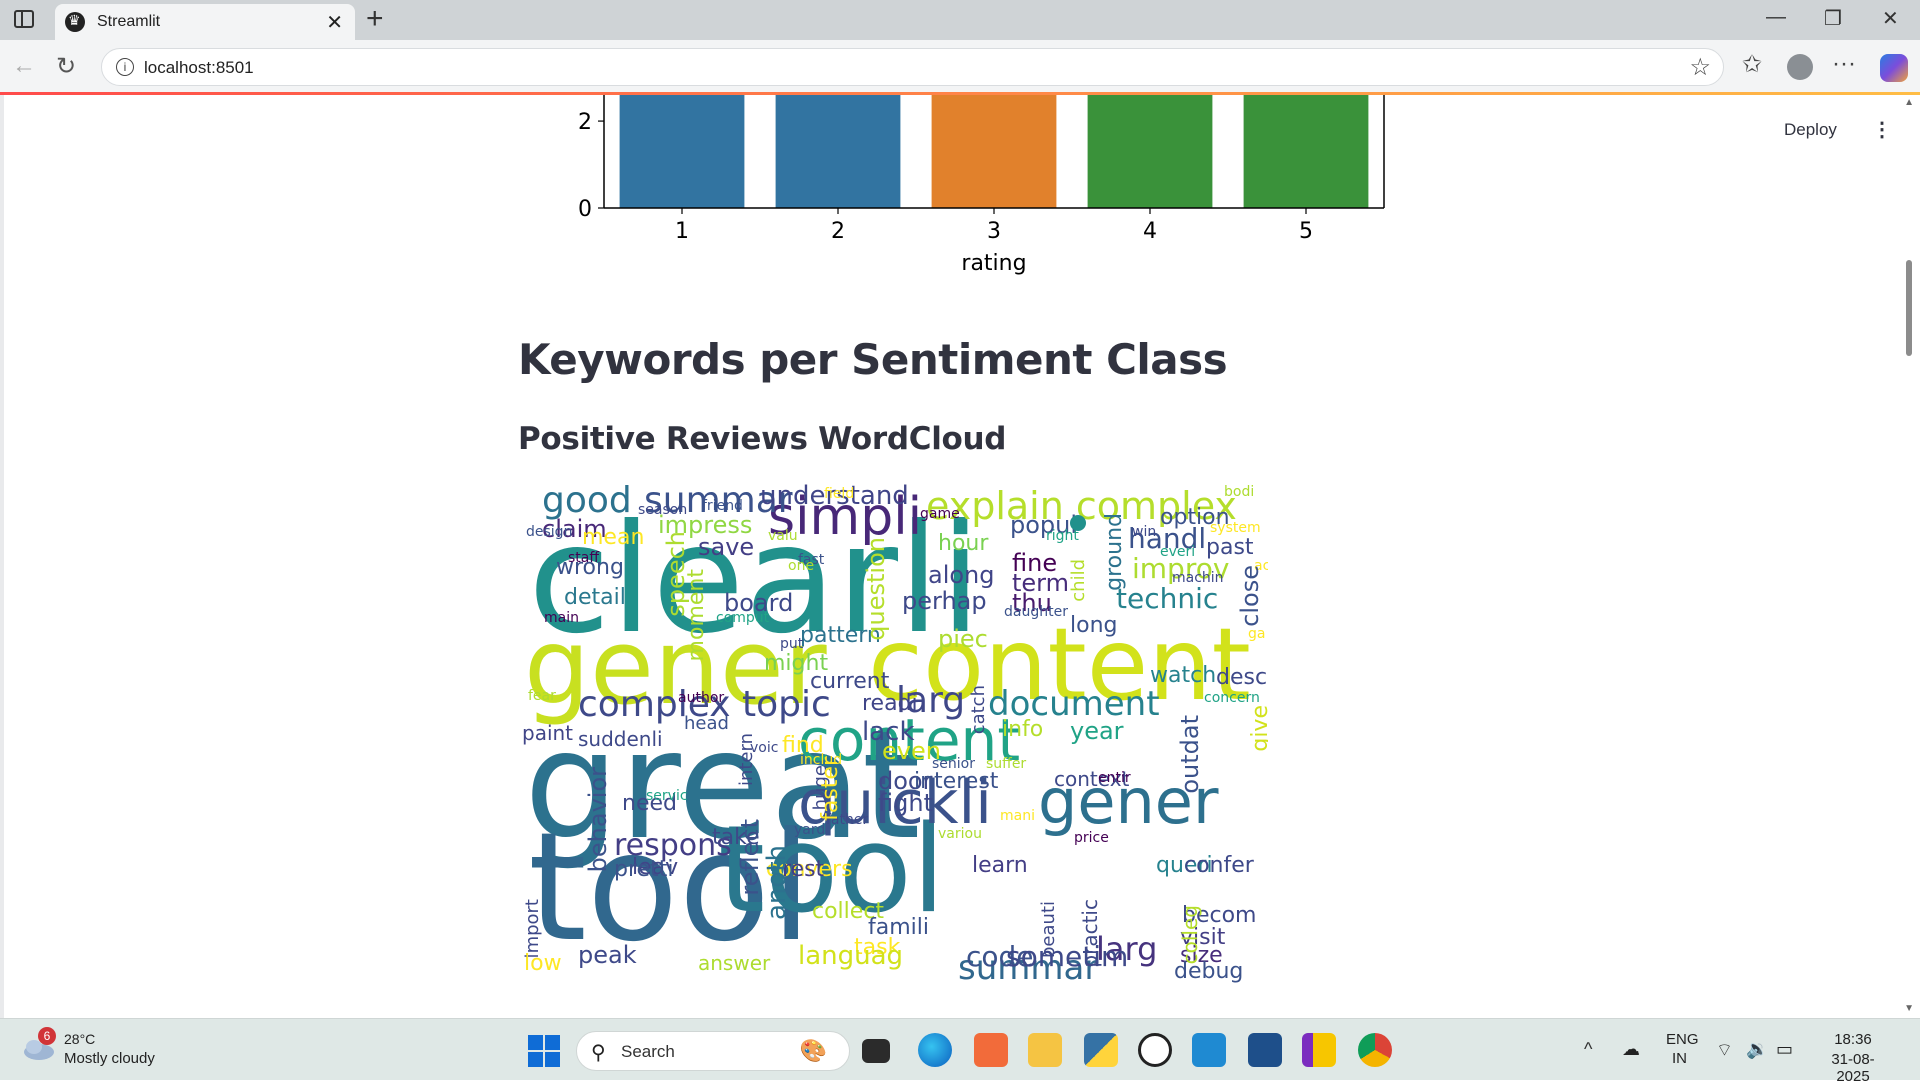 This screenshot has width=1920, height=1085. I want to click on file-explorer-icon, so click(1045, 1050).